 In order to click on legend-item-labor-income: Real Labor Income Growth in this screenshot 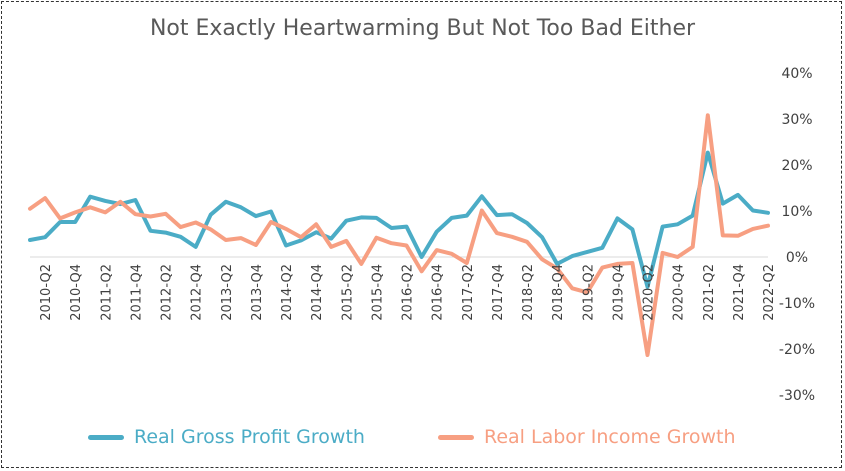, I will do `click(587, 437)`.